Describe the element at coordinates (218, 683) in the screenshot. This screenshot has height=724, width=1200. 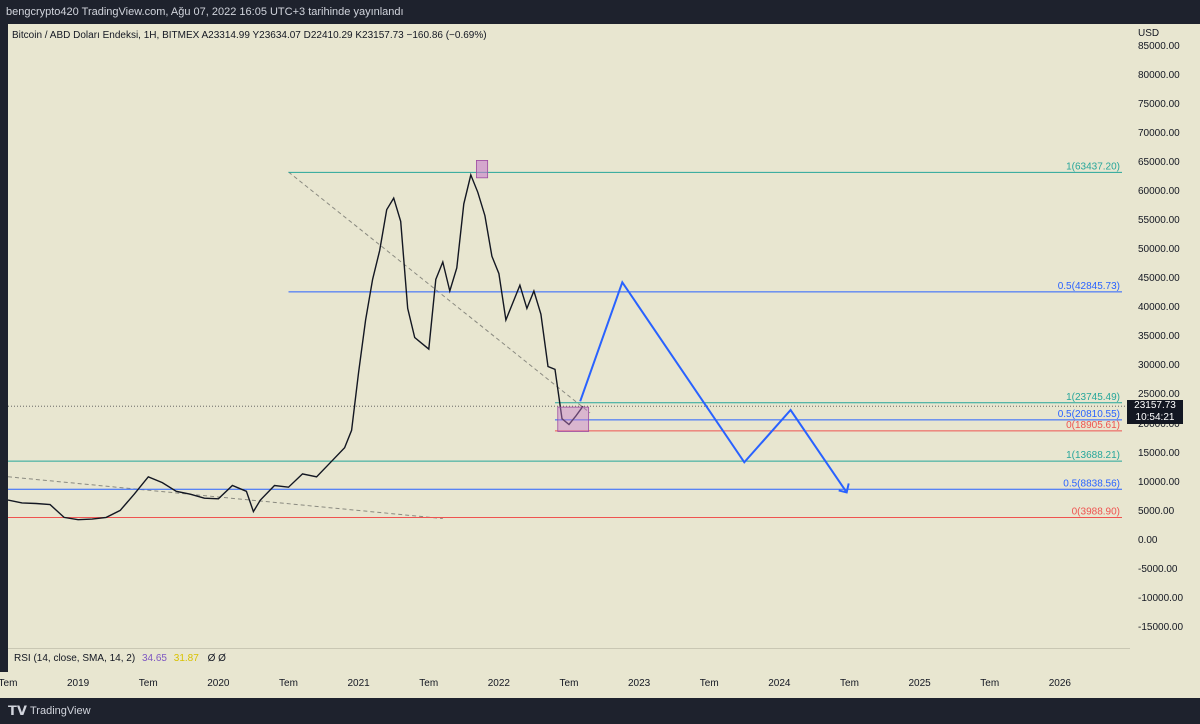
I see `x-tick-label: 2020` at that location.